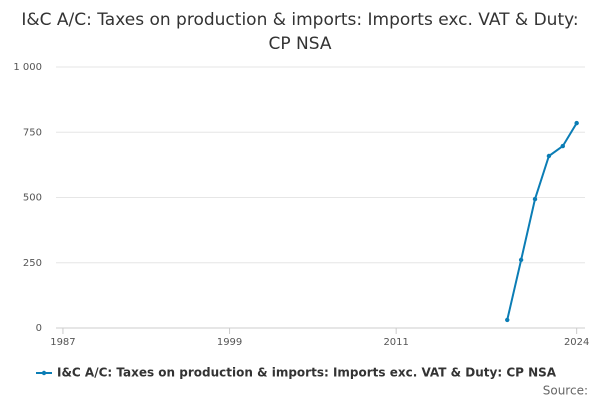 The width and height of the screenshot is (600, 400). I want to click on y-tick-label: 750, so click(32, 132).